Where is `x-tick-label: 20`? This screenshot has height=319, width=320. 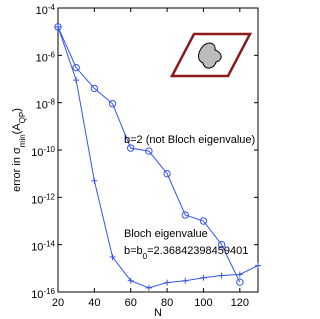
x-tick-label: 20 is located at coordinates (58, 303).